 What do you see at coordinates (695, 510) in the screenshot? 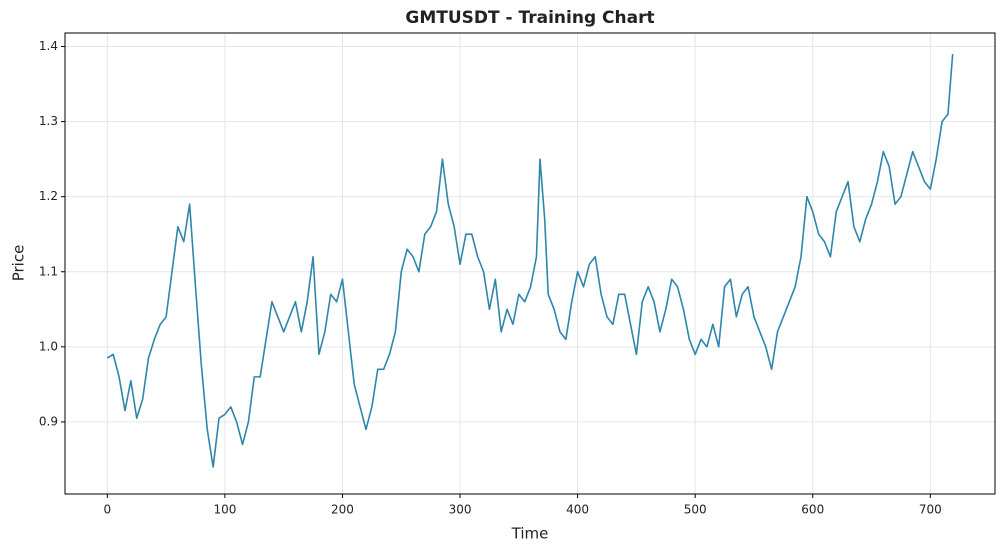
I see `x-tick-label: 500` at bounding box center [695, 510].